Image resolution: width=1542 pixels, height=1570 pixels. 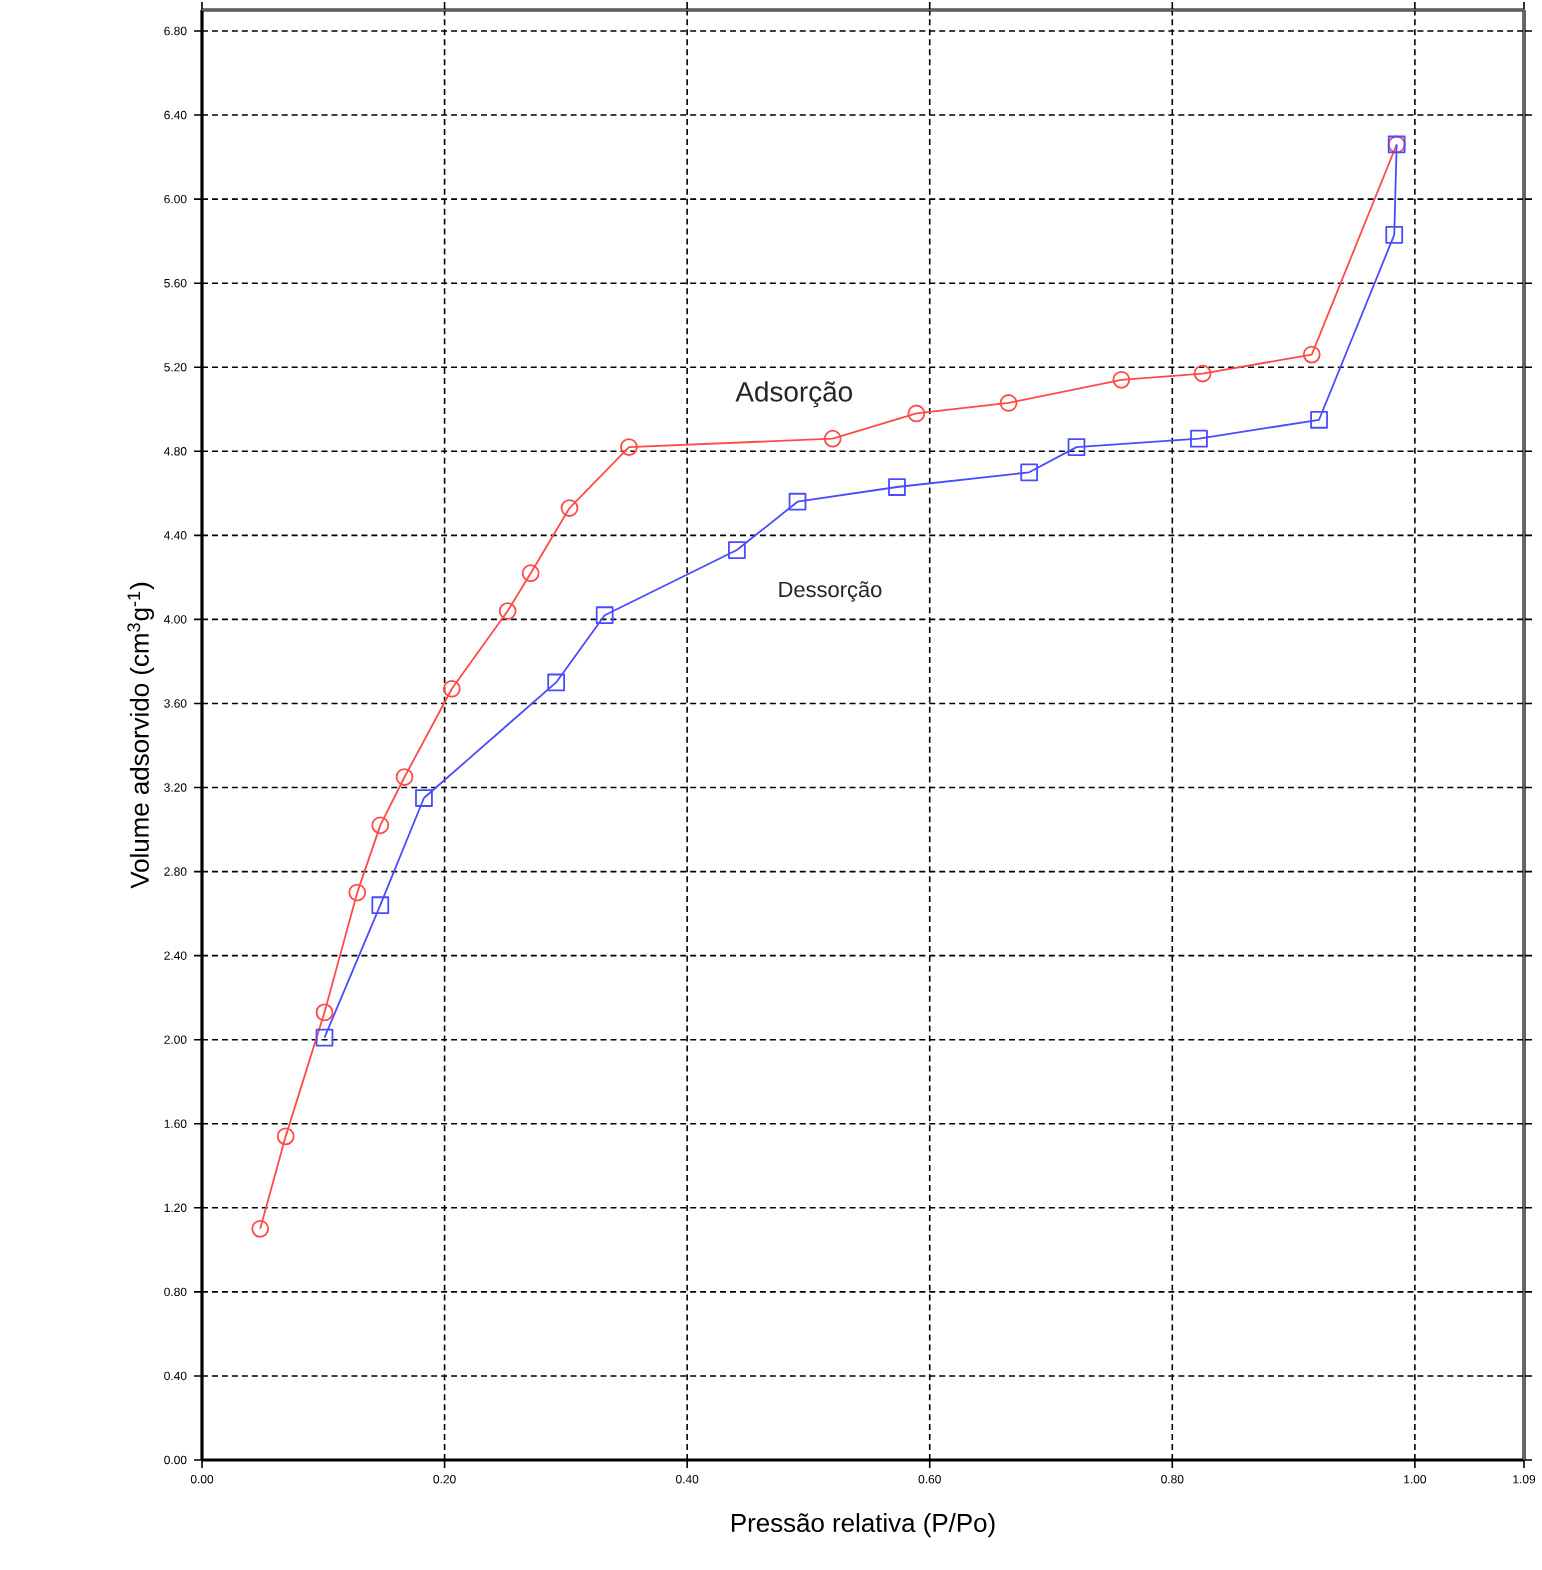 What do you see at coordinates (863, 1525) in the screenshot?
I see `x-axis-title: Pressão relativa (P/Po)` at bounding box center [863, 1525].